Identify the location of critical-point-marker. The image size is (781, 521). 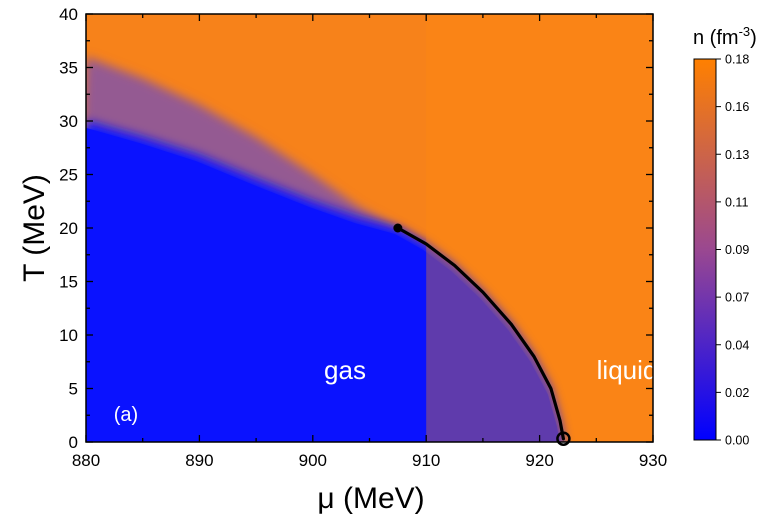
(398, 228).